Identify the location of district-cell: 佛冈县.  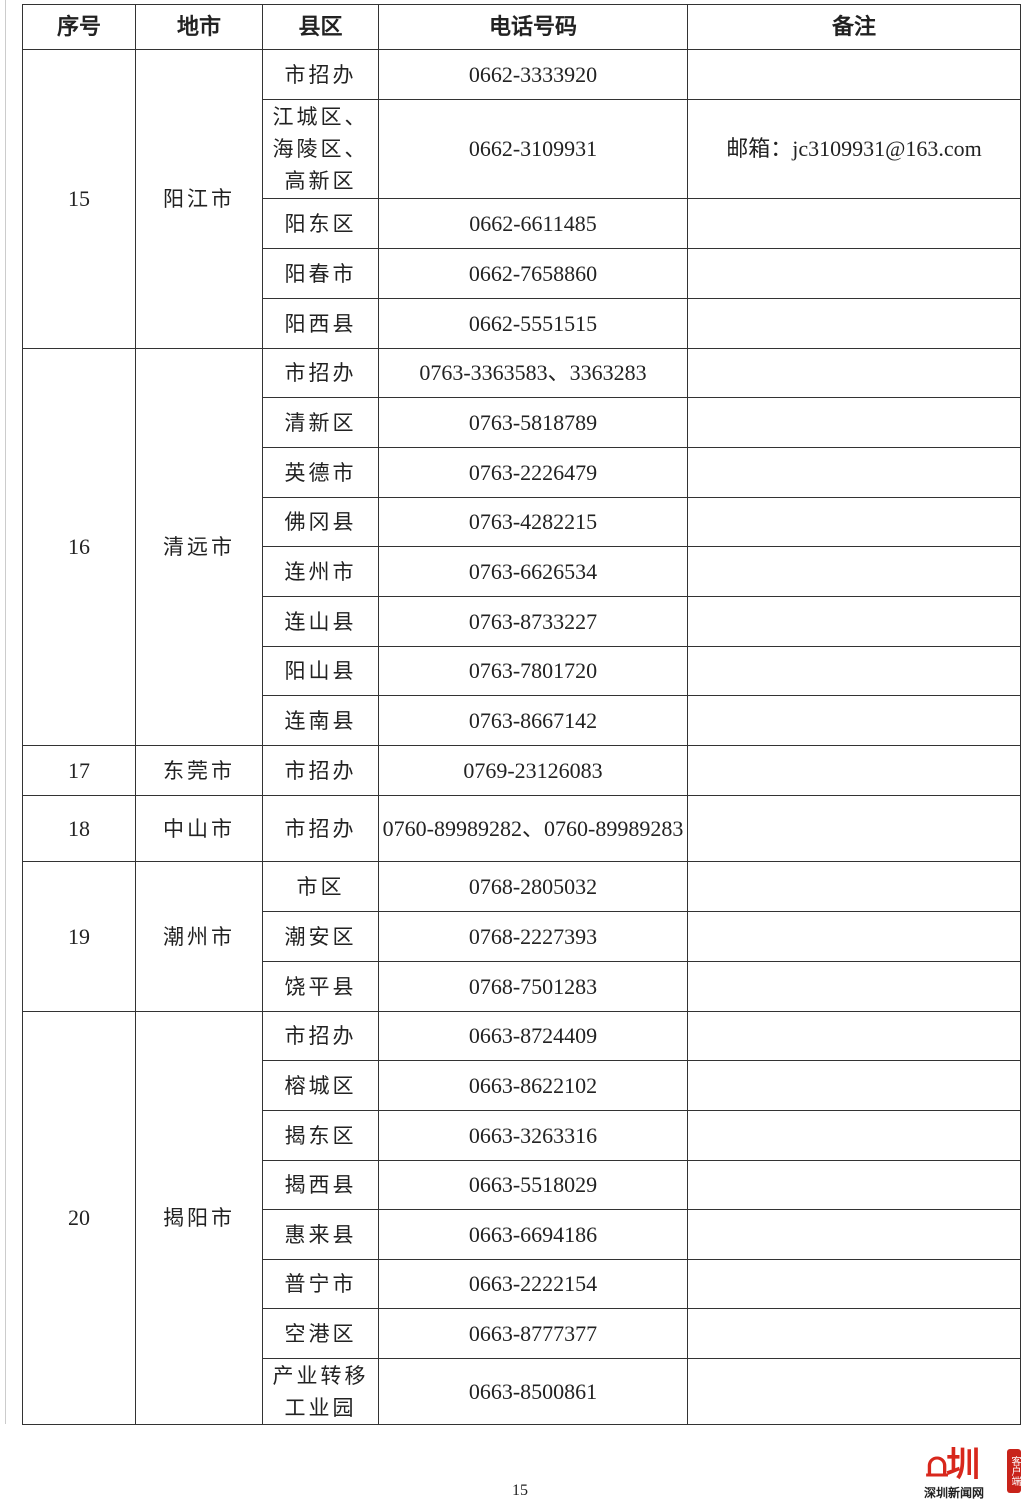
(320, 522).